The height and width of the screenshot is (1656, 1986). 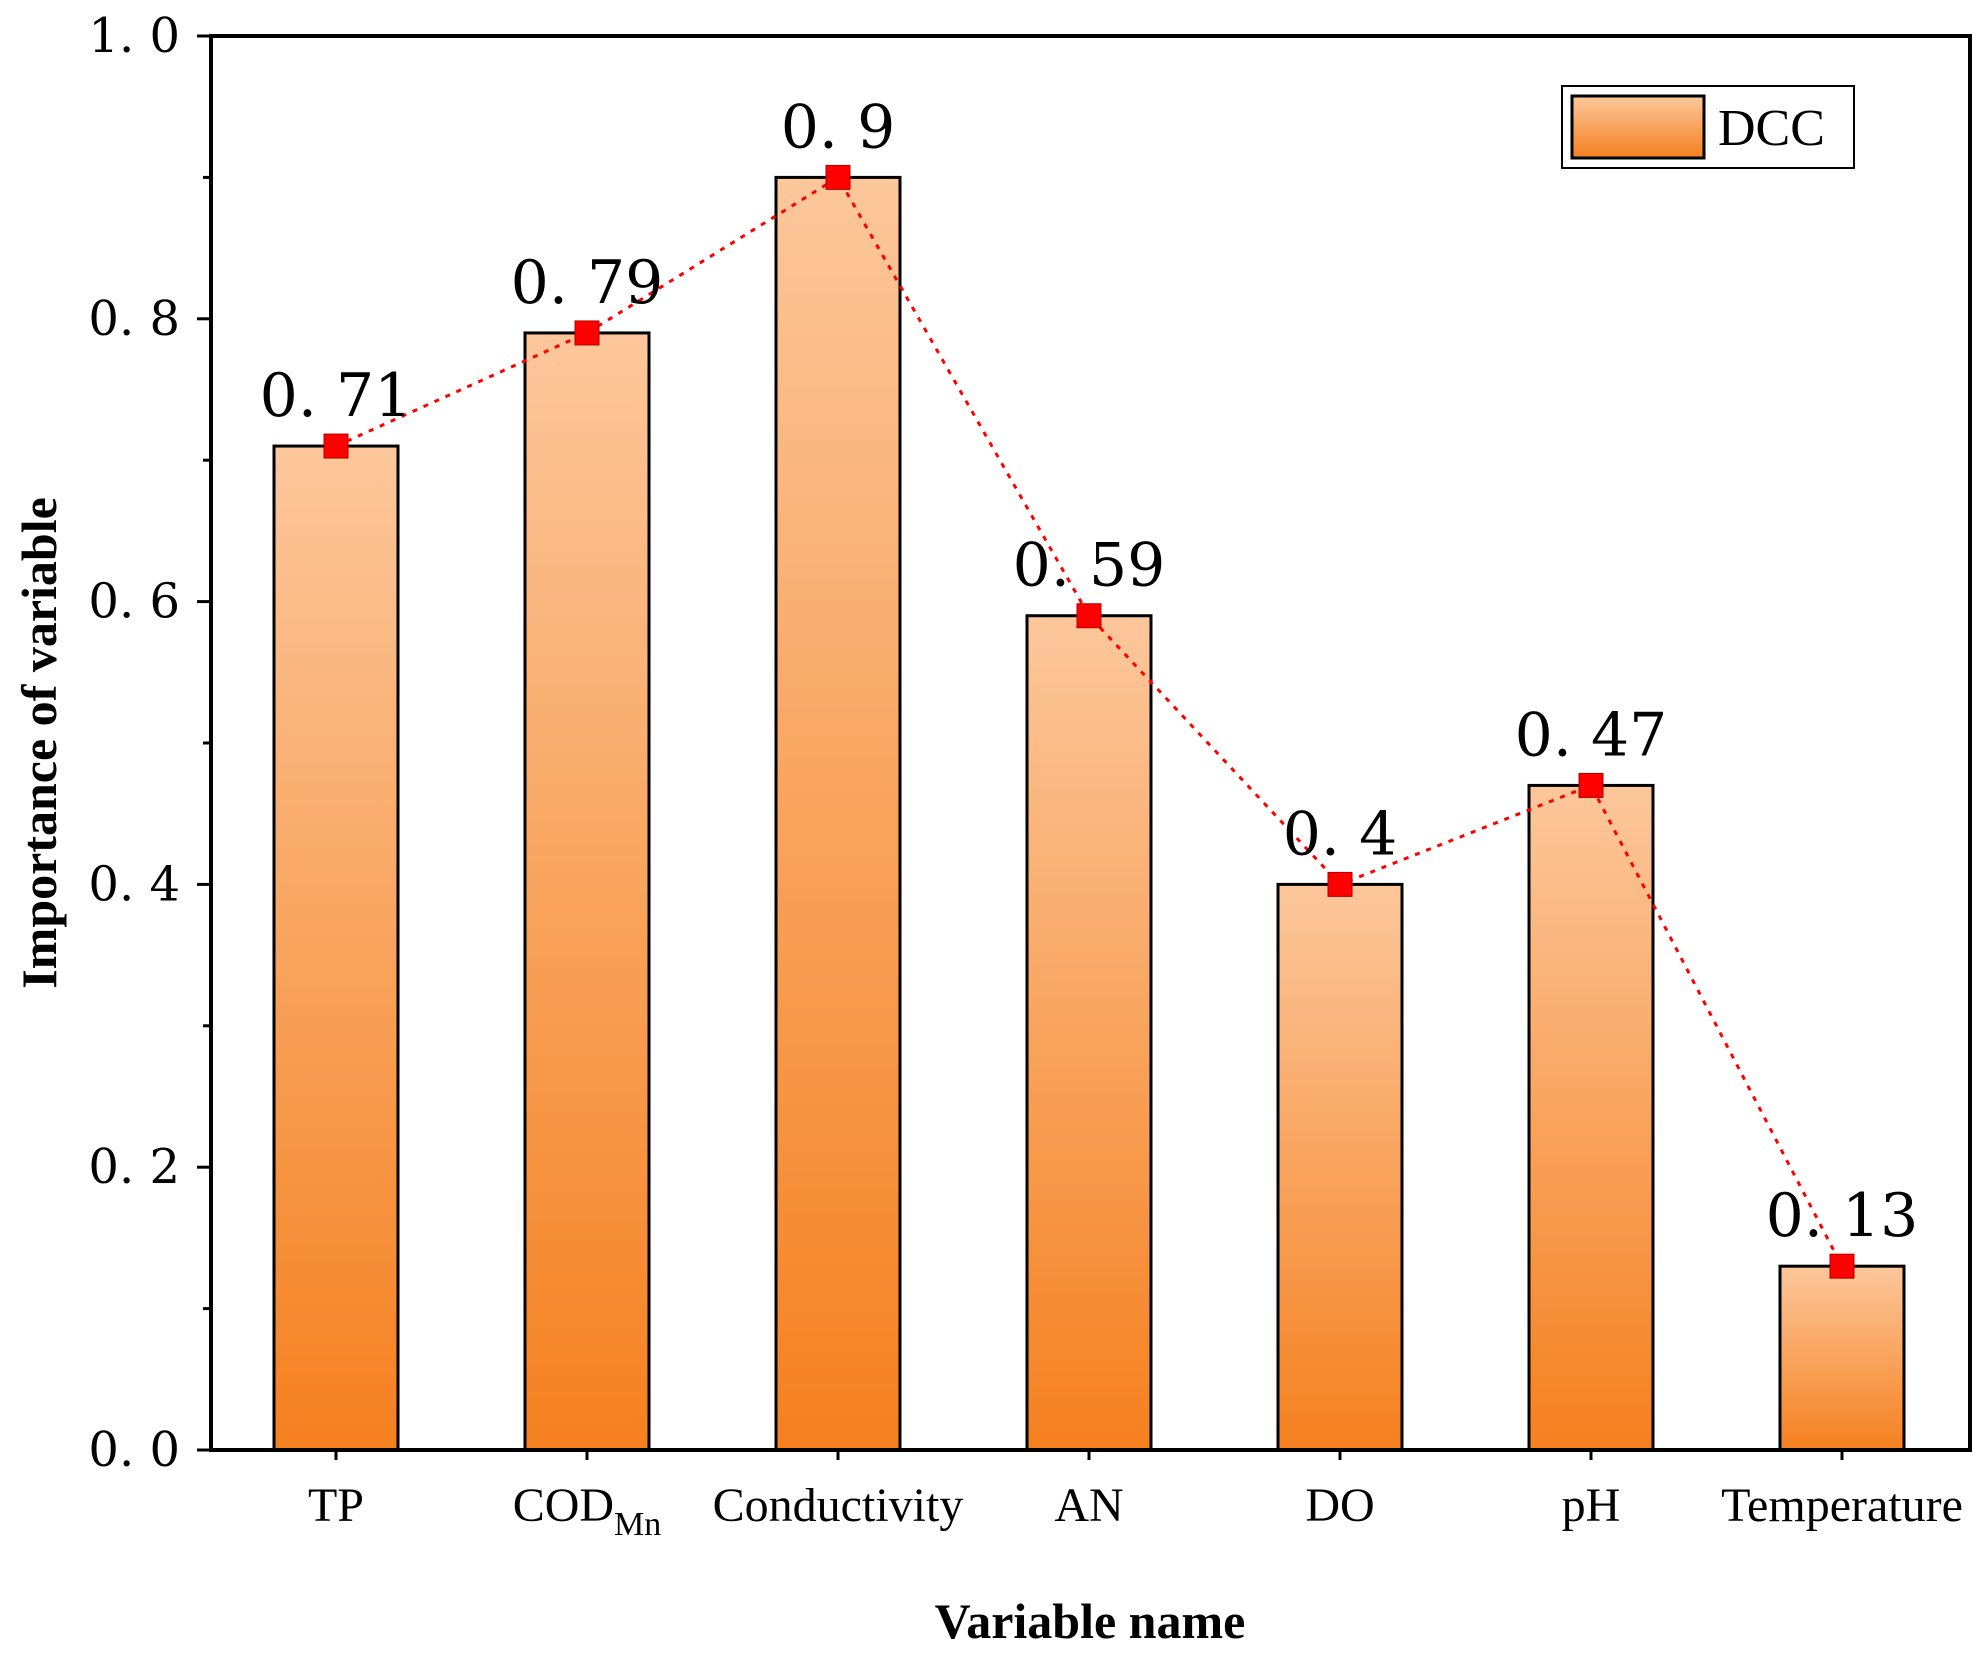 I want to click on legend-label: DCC, so click(x=1771, y=128).